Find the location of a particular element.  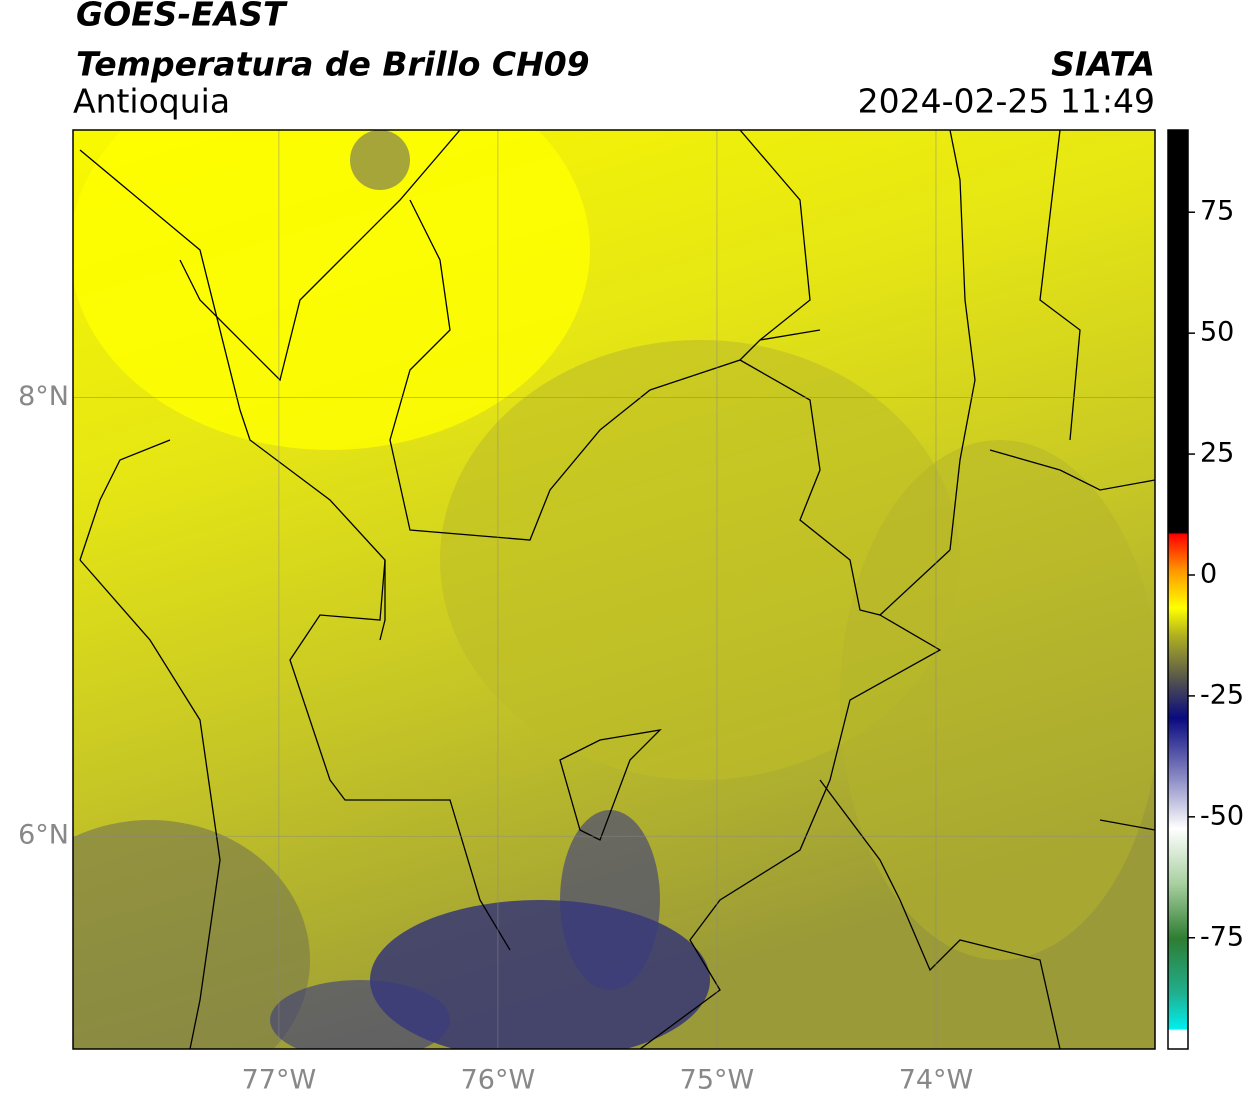

colorbar-tick-label: 25 is located at coordinates (1217, 453).